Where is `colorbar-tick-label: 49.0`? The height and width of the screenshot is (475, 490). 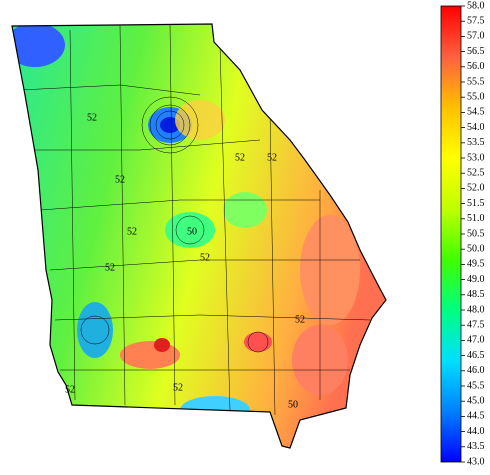
colorbar-tick-label: 49.0 is located at coordinates (476, 279).